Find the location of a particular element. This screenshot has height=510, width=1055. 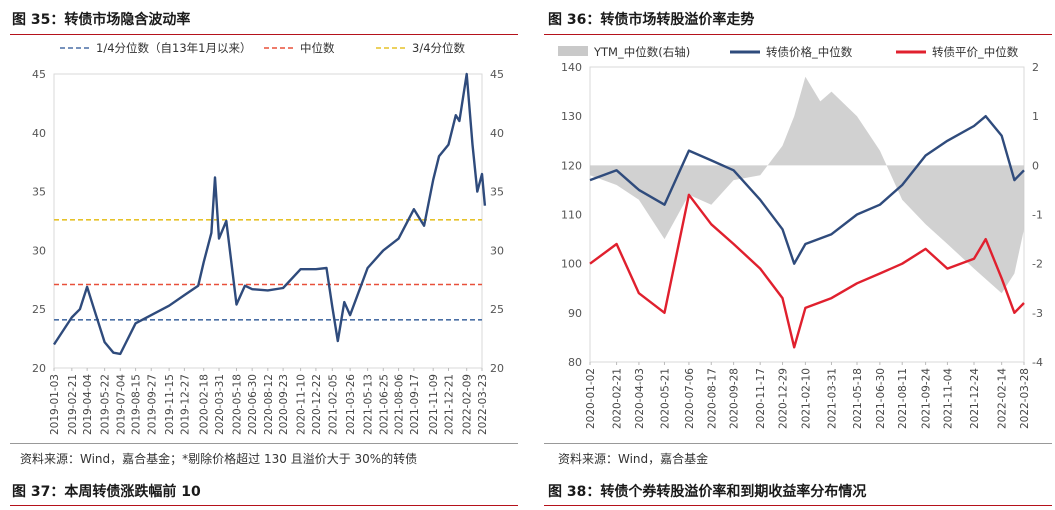

figure-38-title: 图 38：转债个券转股溢价率和到期收益率分布情况 is located at coordinates (707, 492).